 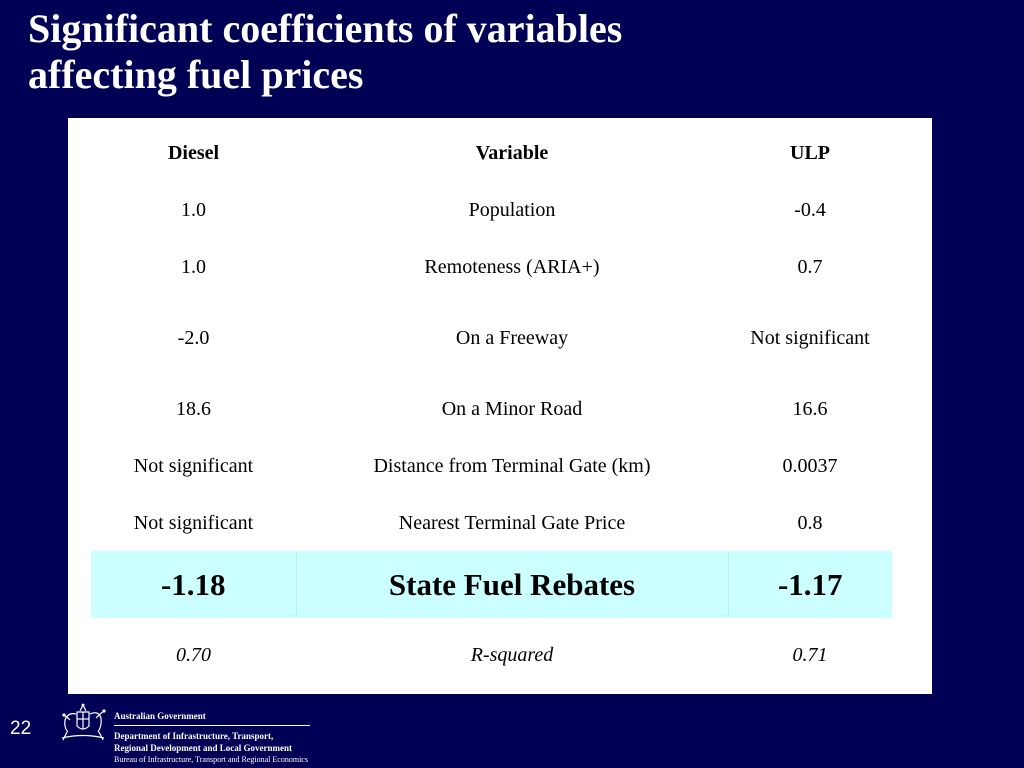 I want to click on table-row: -2.0 On a Freeway Not significant, so click(x=491, y=337).